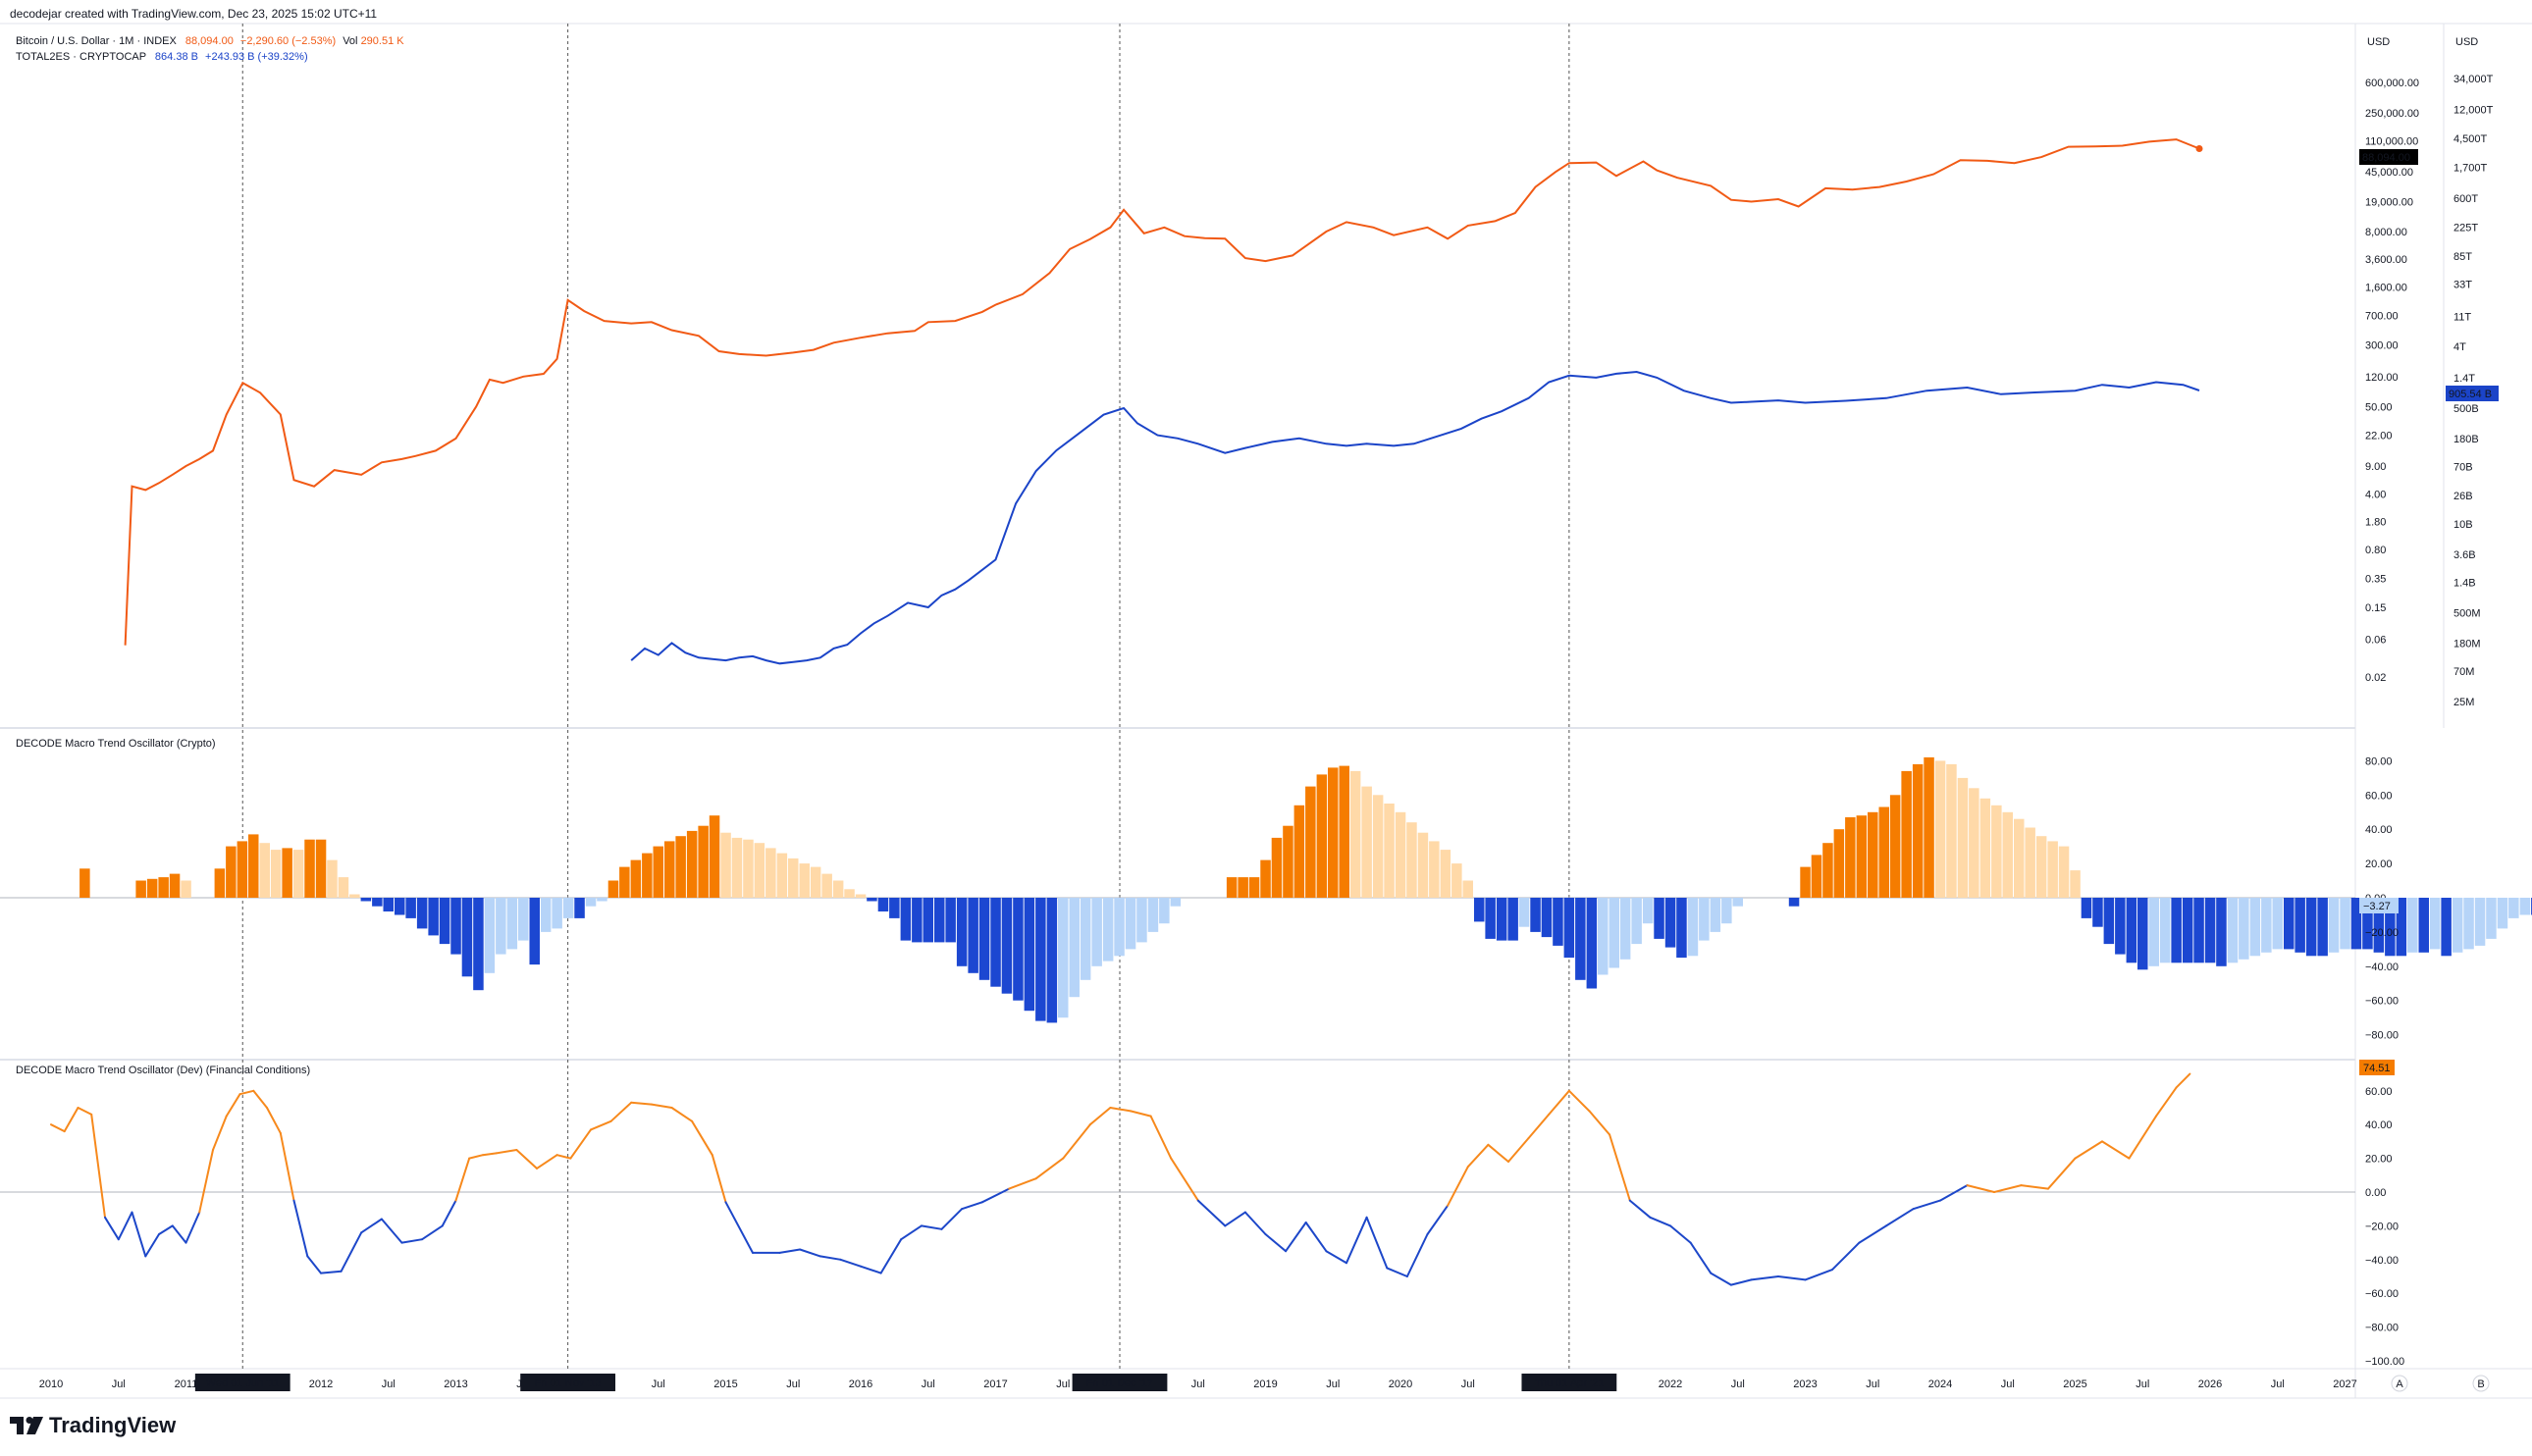 The width and height of the screenshot is (2532, 1456). I want to click on btc-legend-price: 88,094.00, so click(209, 41).